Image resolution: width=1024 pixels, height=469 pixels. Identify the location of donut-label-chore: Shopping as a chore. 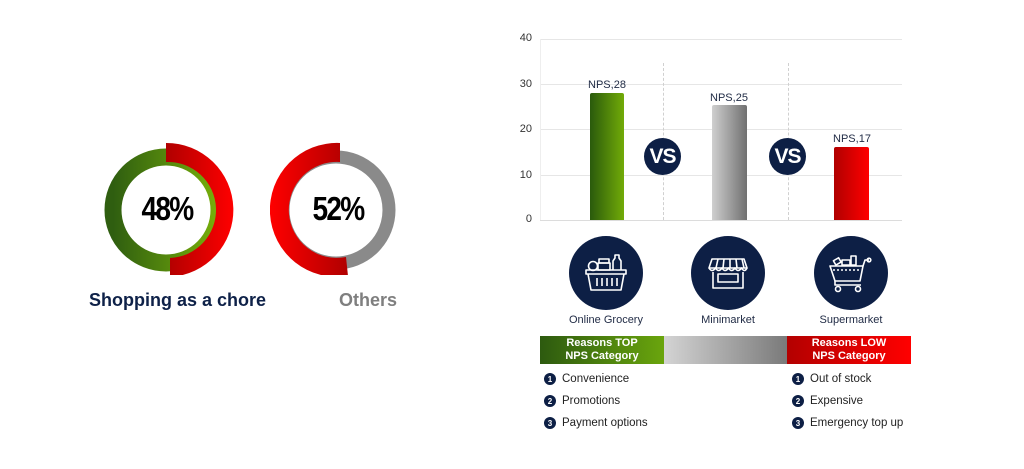
(178, 300).